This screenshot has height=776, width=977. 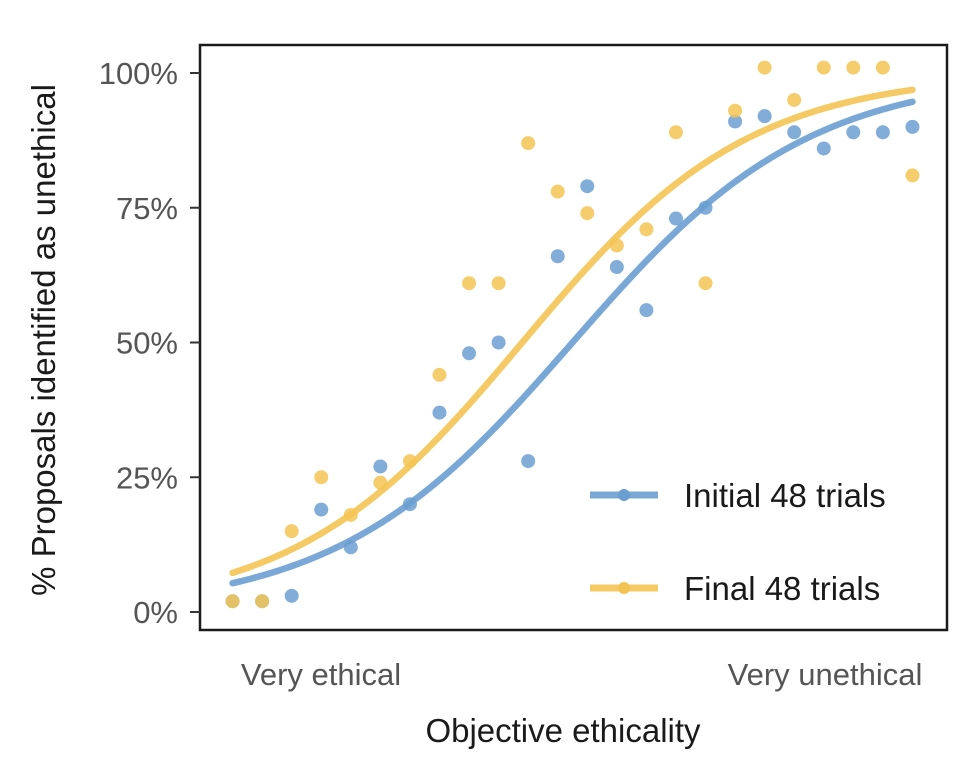 I want to click on x-axis-title: Objective ethicality, so click(x=563, y=730).